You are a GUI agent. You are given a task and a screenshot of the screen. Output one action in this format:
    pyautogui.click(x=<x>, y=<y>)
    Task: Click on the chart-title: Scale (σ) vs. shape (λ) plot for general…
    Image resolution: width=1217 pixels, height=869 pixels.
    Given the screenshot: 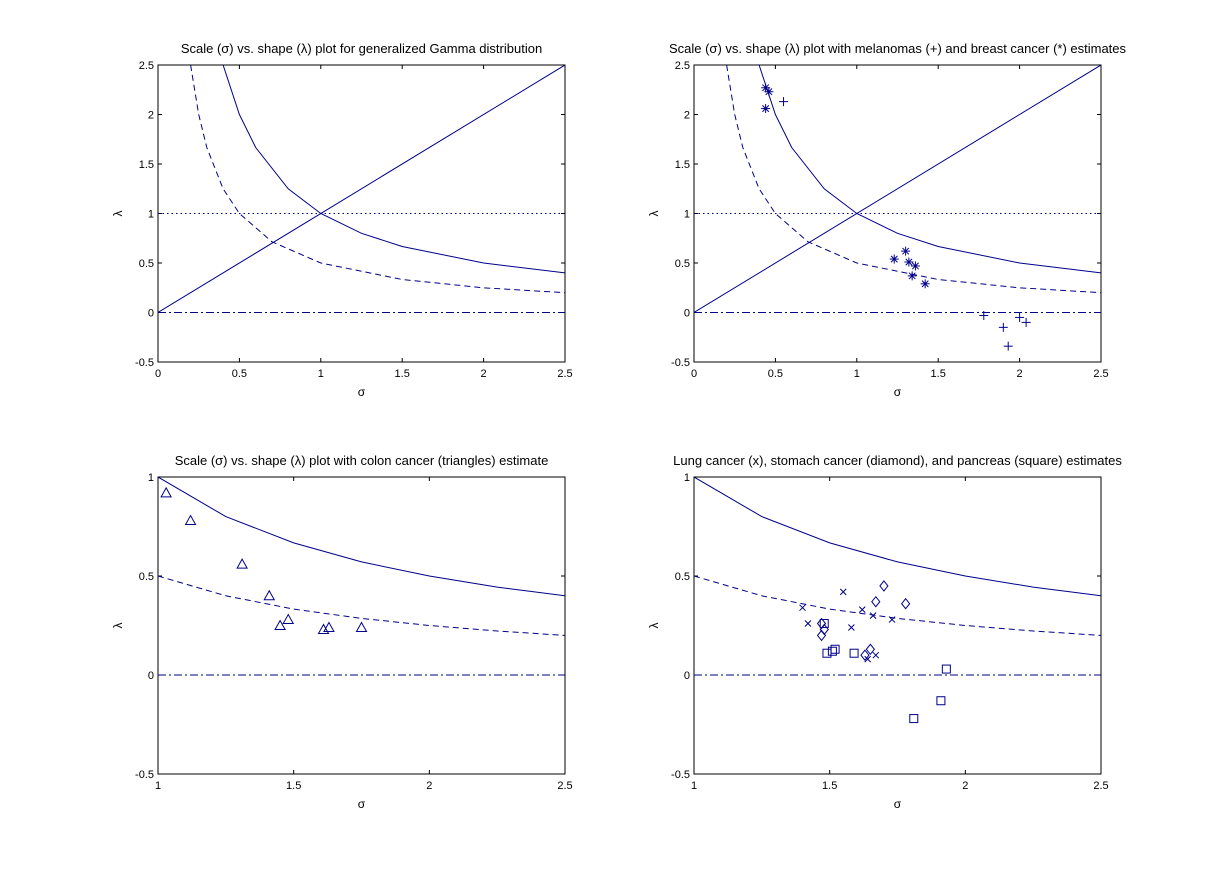 What is the action you would take?
    pyautogui.click(x=361, y=48)
    